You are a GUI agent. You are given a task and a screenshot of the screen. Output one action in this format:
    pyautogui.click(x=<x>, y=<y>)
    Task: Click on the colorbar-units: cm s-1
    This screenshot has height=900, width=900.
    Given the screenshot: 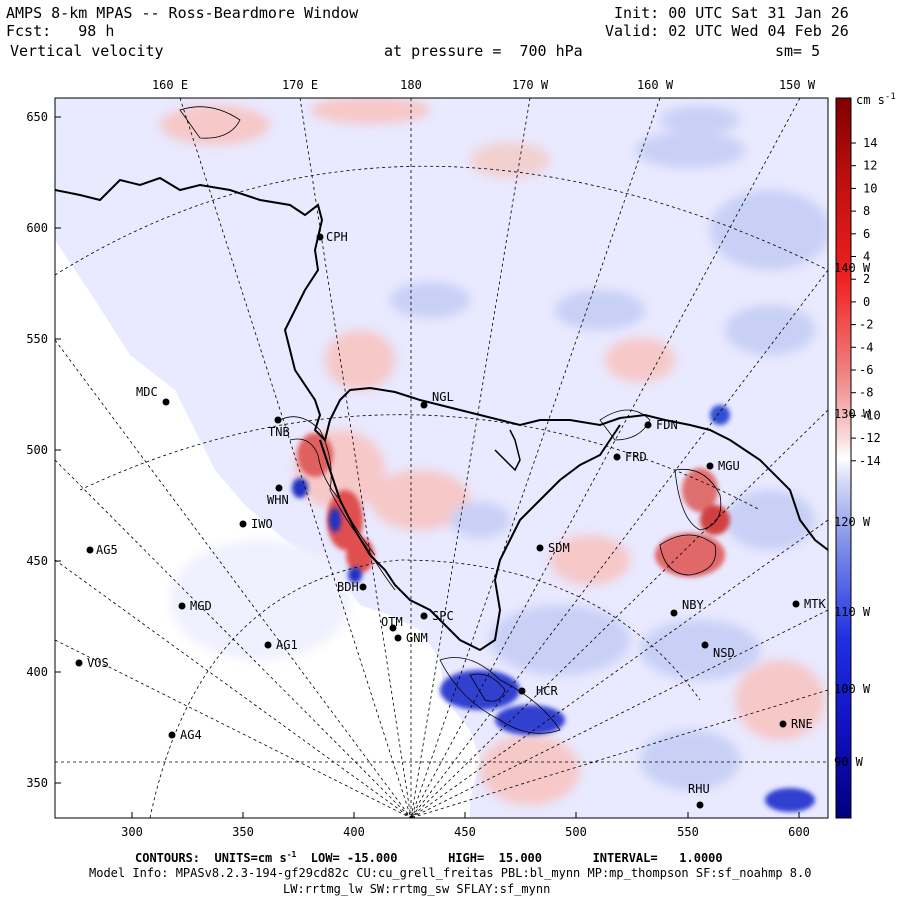 What is the action you would take?
    pyautogui.click(x=876, y=99)
    